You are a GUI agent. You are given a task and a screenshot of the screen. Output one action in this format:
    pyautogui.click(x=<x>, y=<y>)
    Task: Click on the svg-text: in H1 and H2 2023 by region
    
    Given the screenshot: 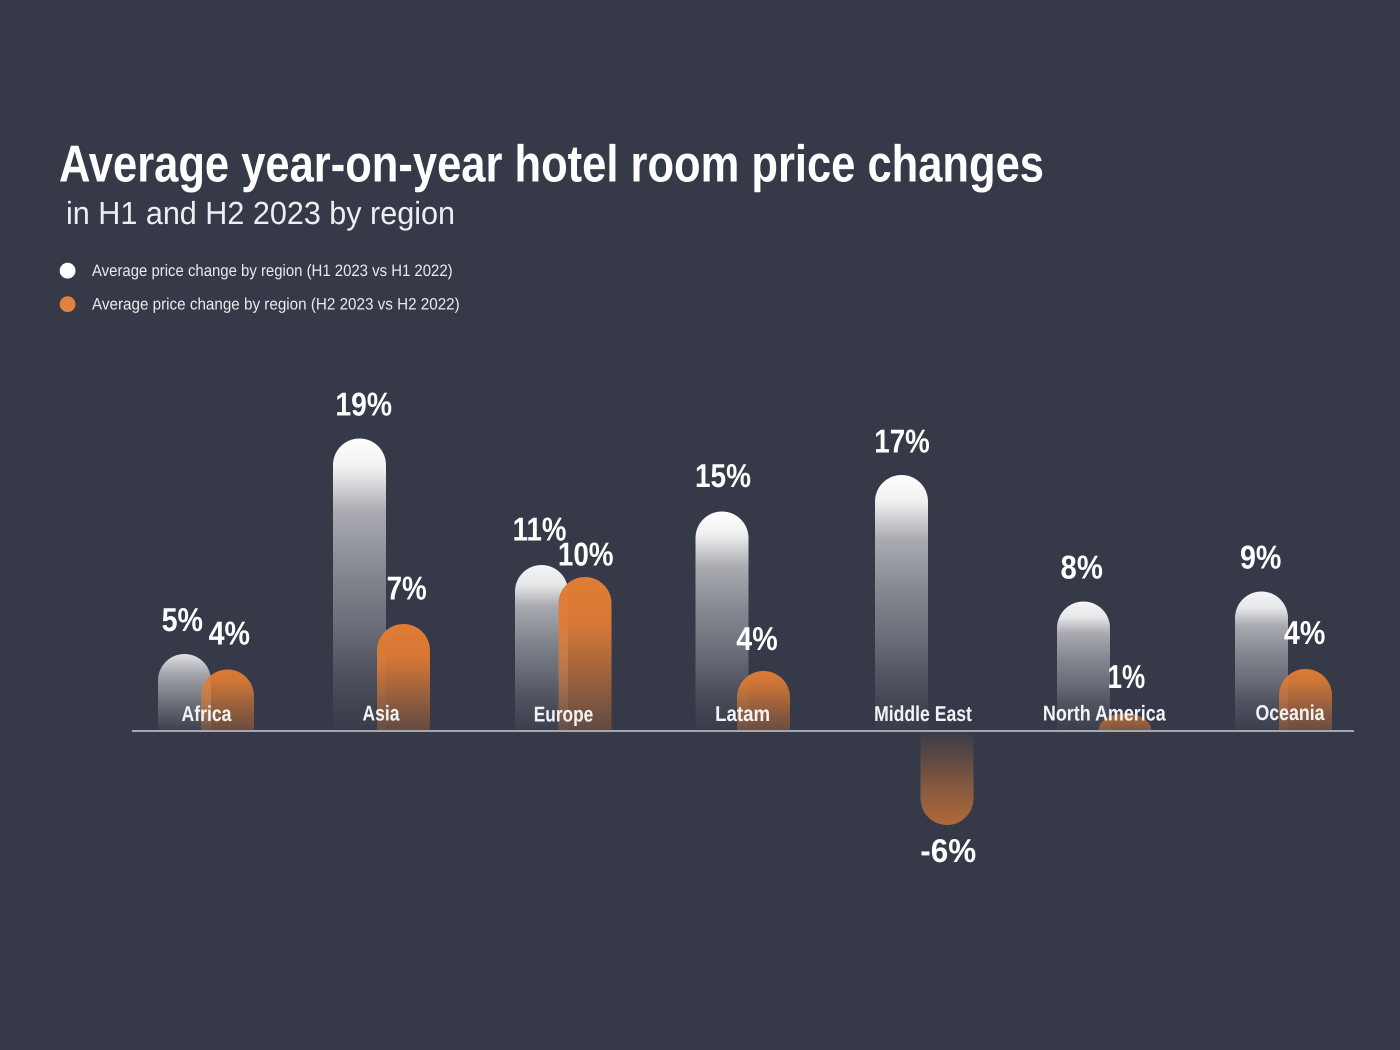 What is the action you would take?
    pyautogui.click(x=260, y=213)
    